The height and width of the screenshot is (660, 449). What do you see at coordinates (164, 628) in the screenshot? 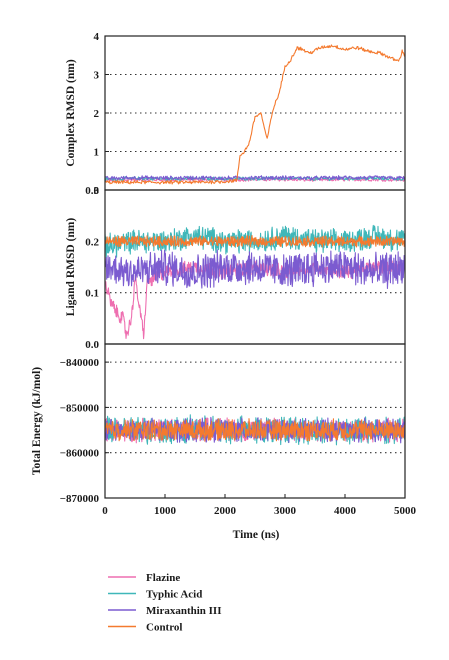
I see `legend-label: Control` at bounding box center [164, 628].